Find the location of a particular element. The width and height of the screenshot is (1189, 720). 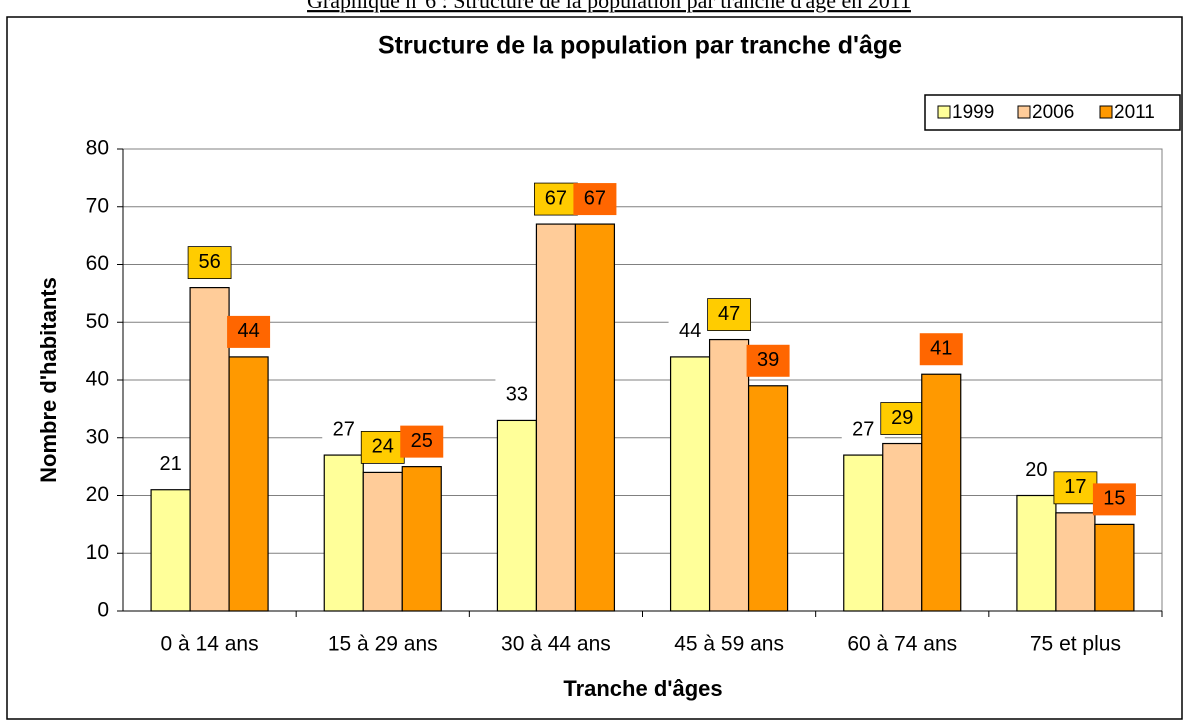

y-axis-label: Nombre d'habitants is located at coordinates (48, 380).